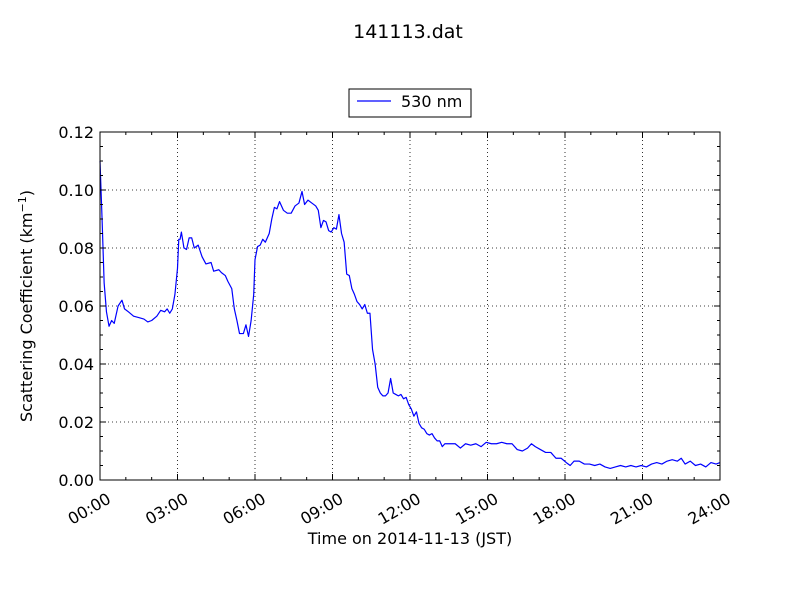 Image resolution: width=800 pixels, height=600 pixels. I want to click on y-tick-label: 0.10, so click(76, 190).